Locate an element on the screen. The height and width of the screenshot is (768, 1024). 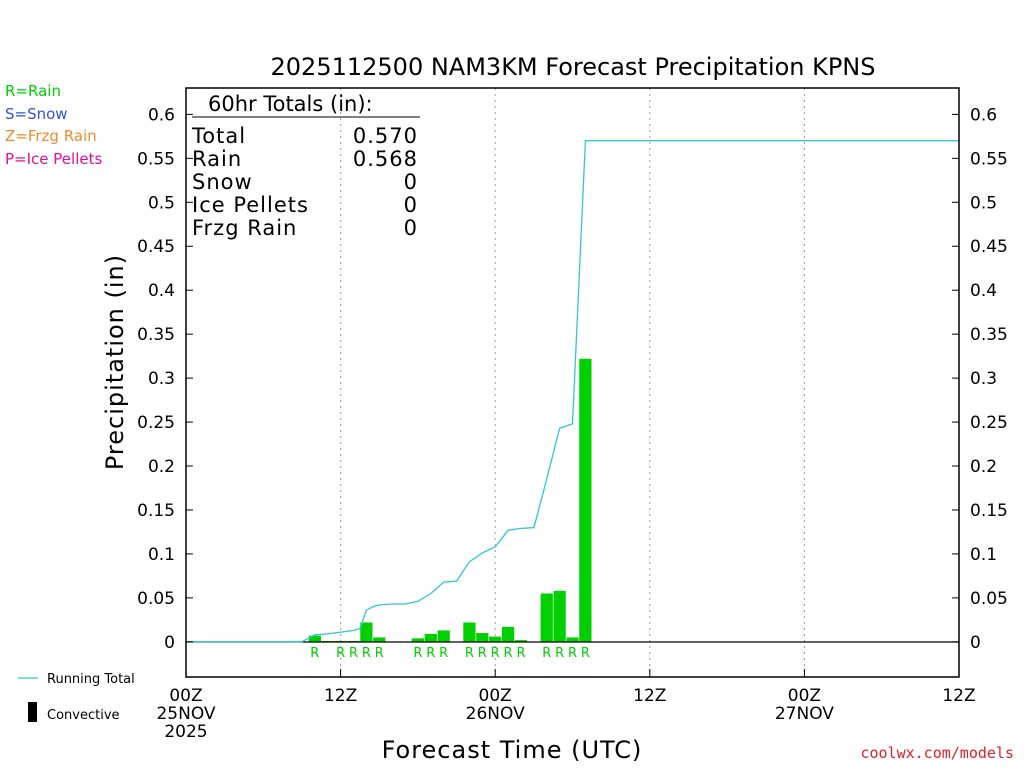
ytick-left-label: 0.3 is located at coordinates (161, 379).